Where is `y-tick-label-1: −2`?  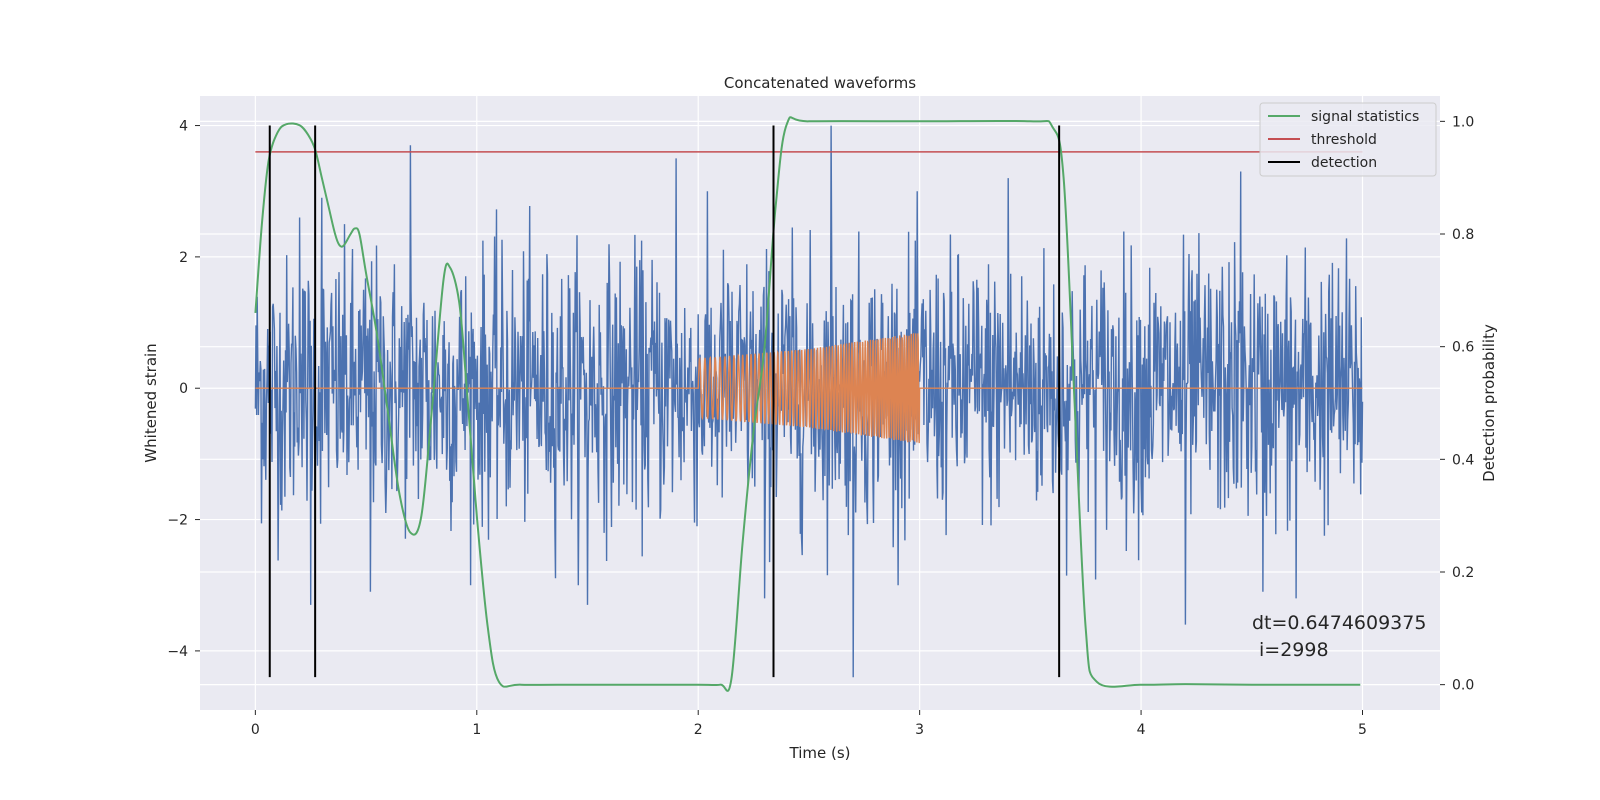 y-tick-label-1: −2 is located at coordinates (177, 521).